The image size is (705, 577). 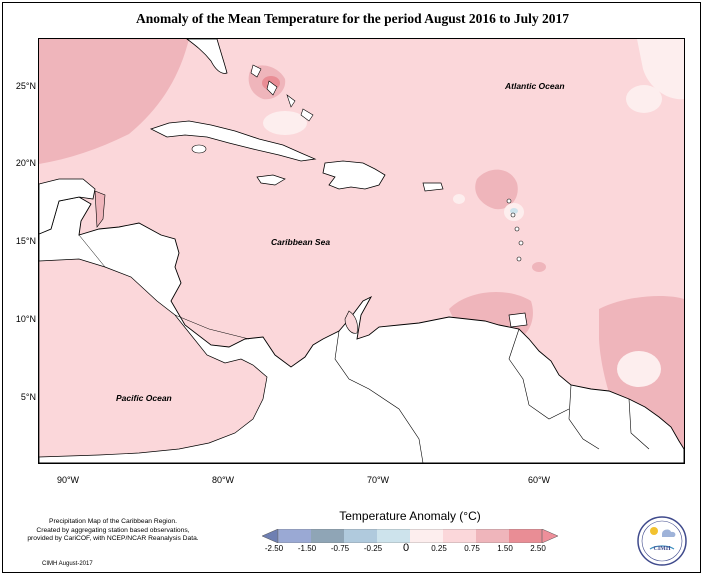 I want to click on logo-inner-ring, so click(x=662, y=541).